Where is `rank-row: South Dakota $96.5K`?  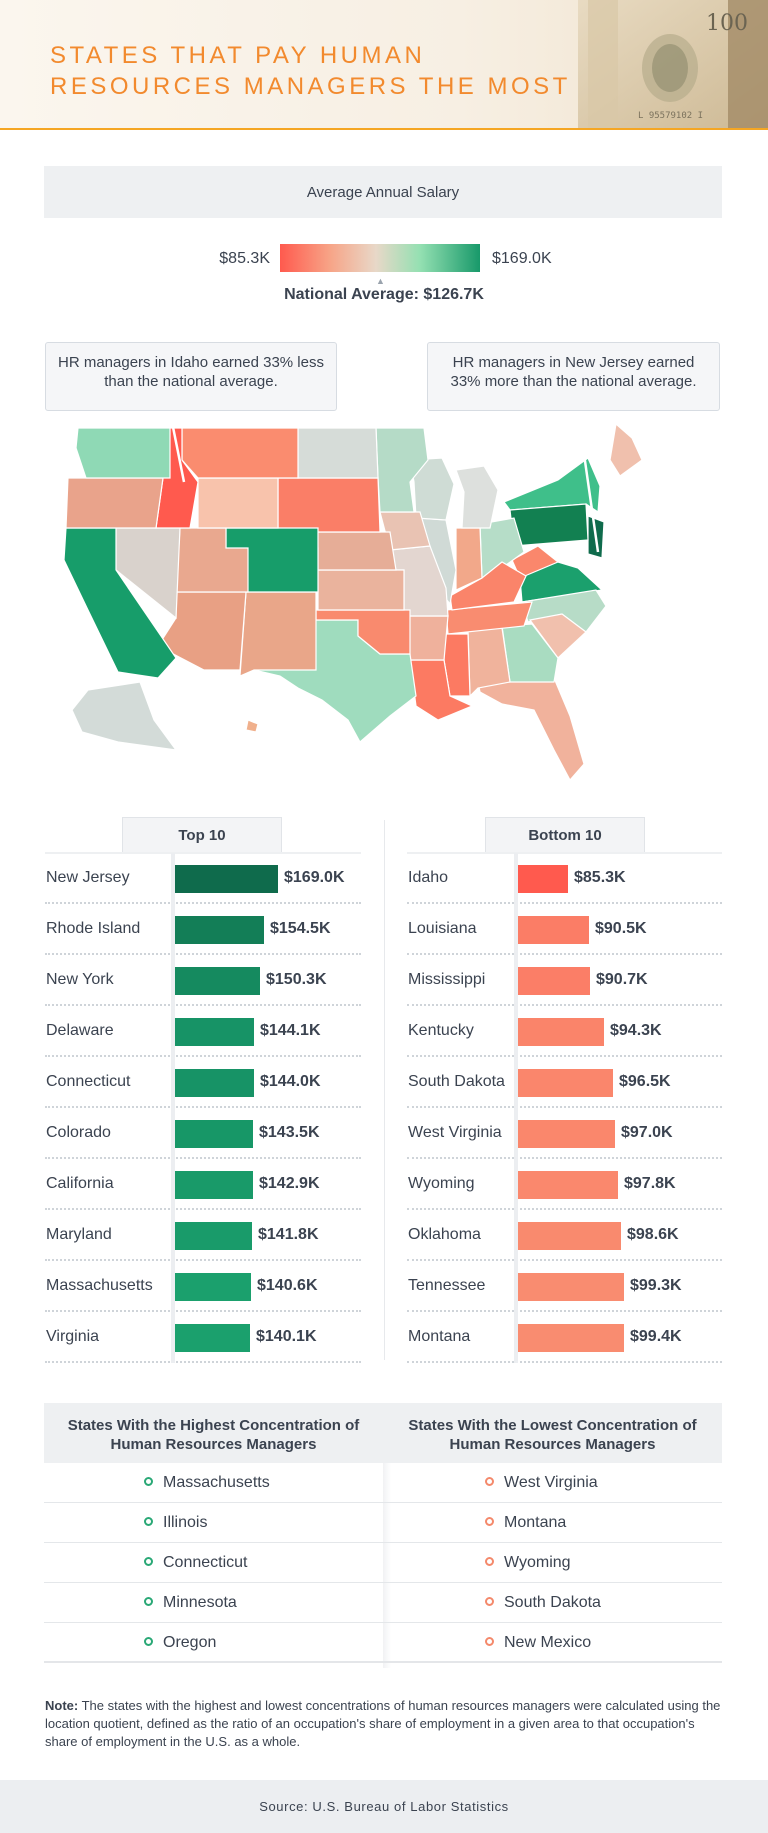 rank-row: South Dakota $96.5K is located at coordinates (564, 1082).